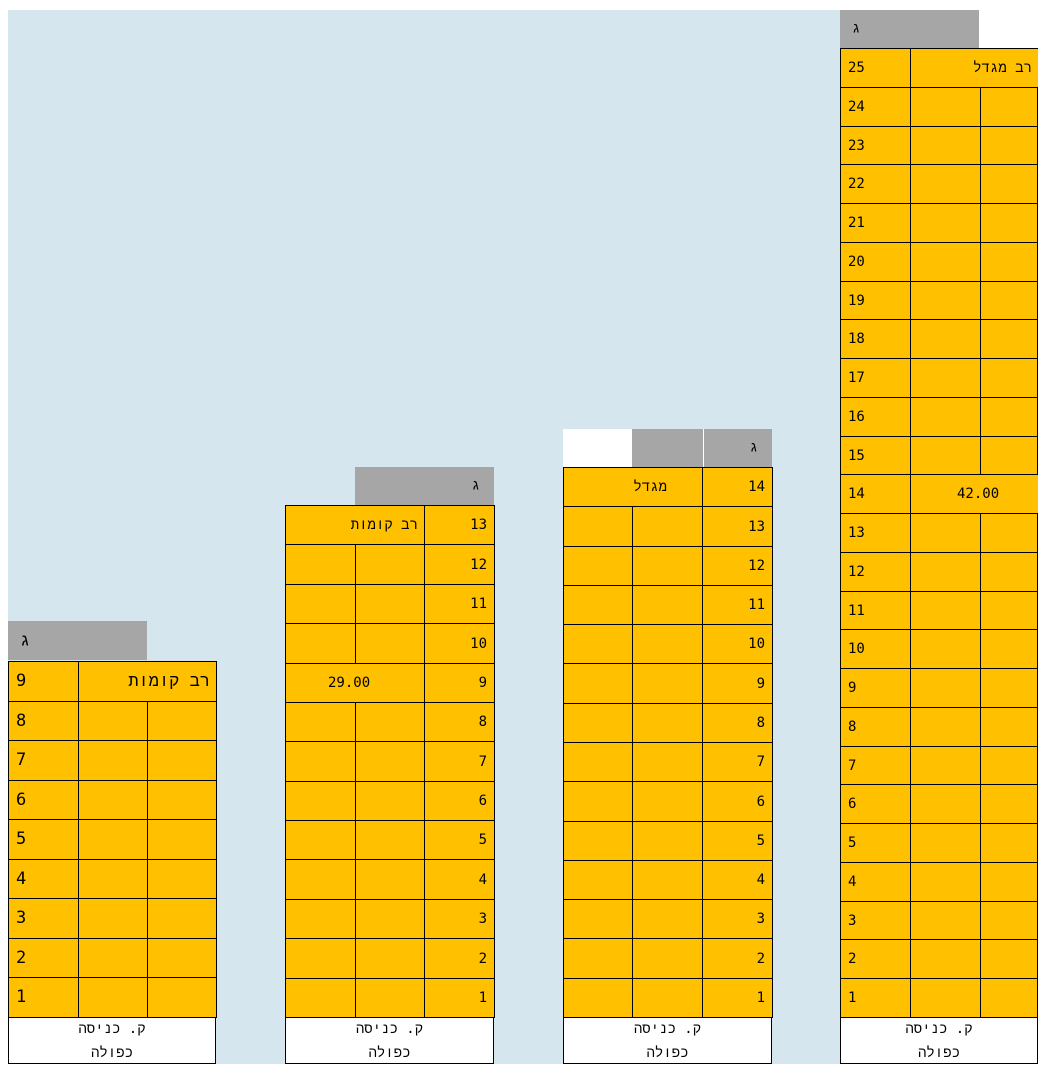  Describe the element at coordinates (703, 448) in the screenshot. I see `roof-divider` at that location.